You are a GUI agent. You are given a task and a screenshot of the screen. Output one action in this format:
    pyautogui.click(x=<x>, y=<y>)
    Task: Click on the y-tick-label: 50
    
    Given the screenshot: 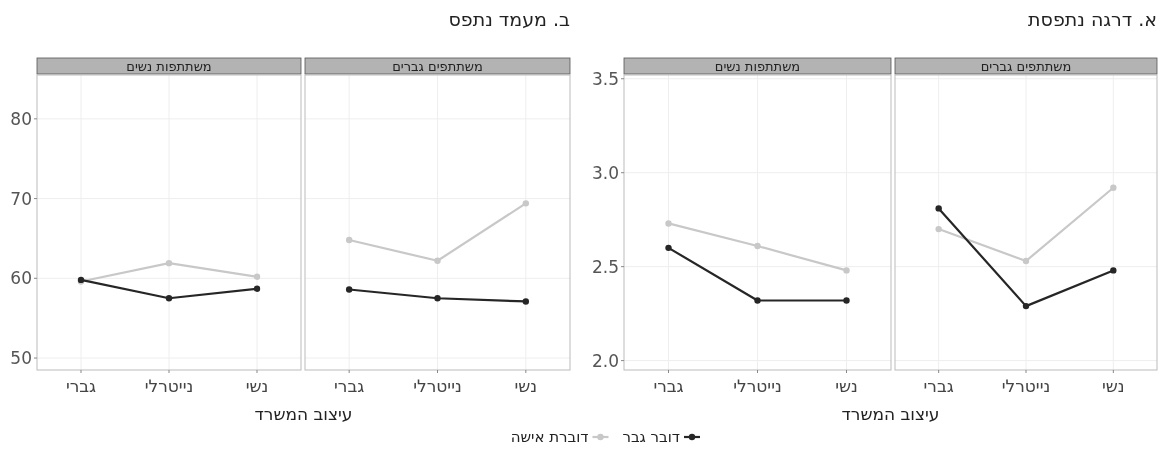 What is the action you would take?
    pyautogui.click(x=21, y=358)
    